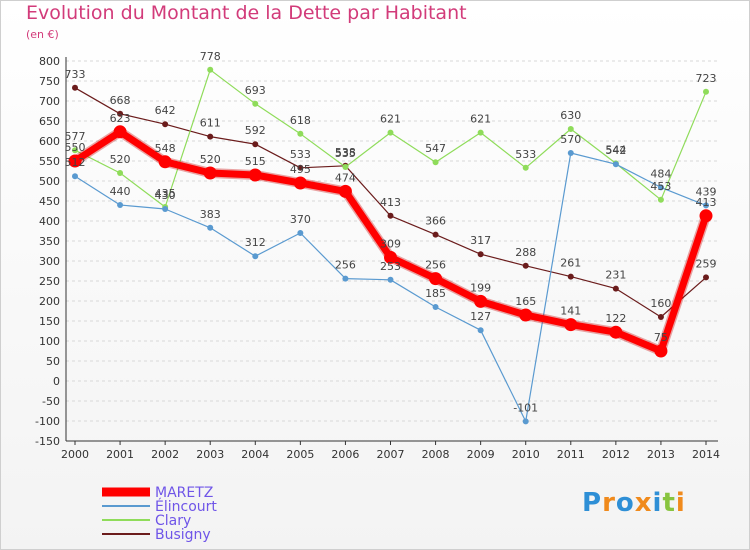 This screenshot has width=750, height=550. What do you see at coordinates (49, 281) in the screenshot?
I see `y-tick-label: 250` at bounding box center [49, 281].